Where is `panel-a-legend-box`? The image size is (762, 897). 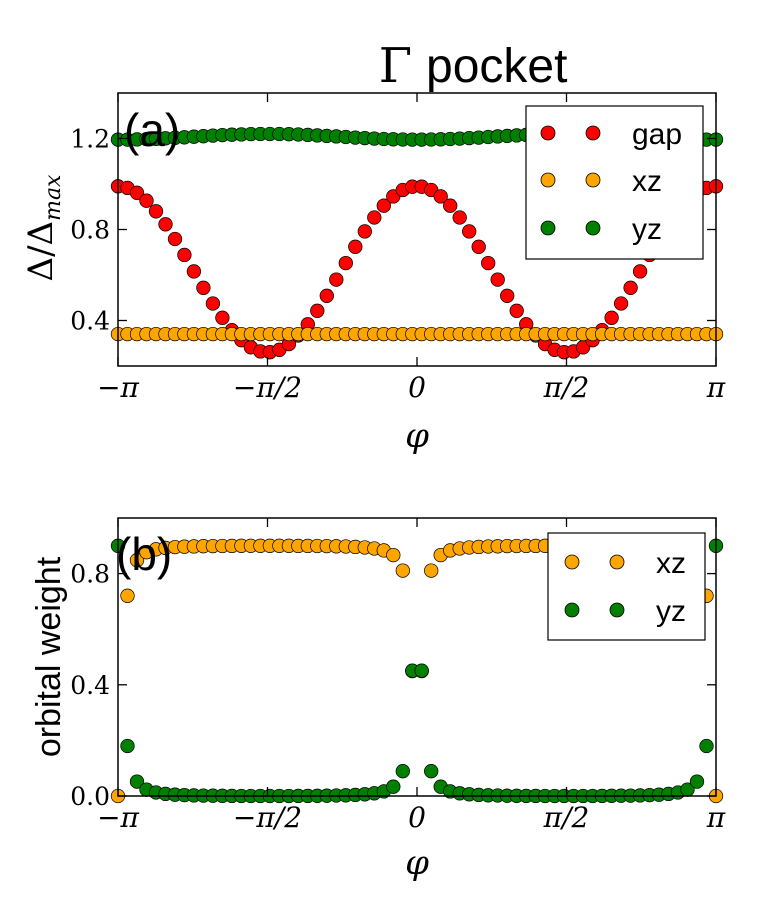 panel-a-legend-box is located at coordinates (614, 182).